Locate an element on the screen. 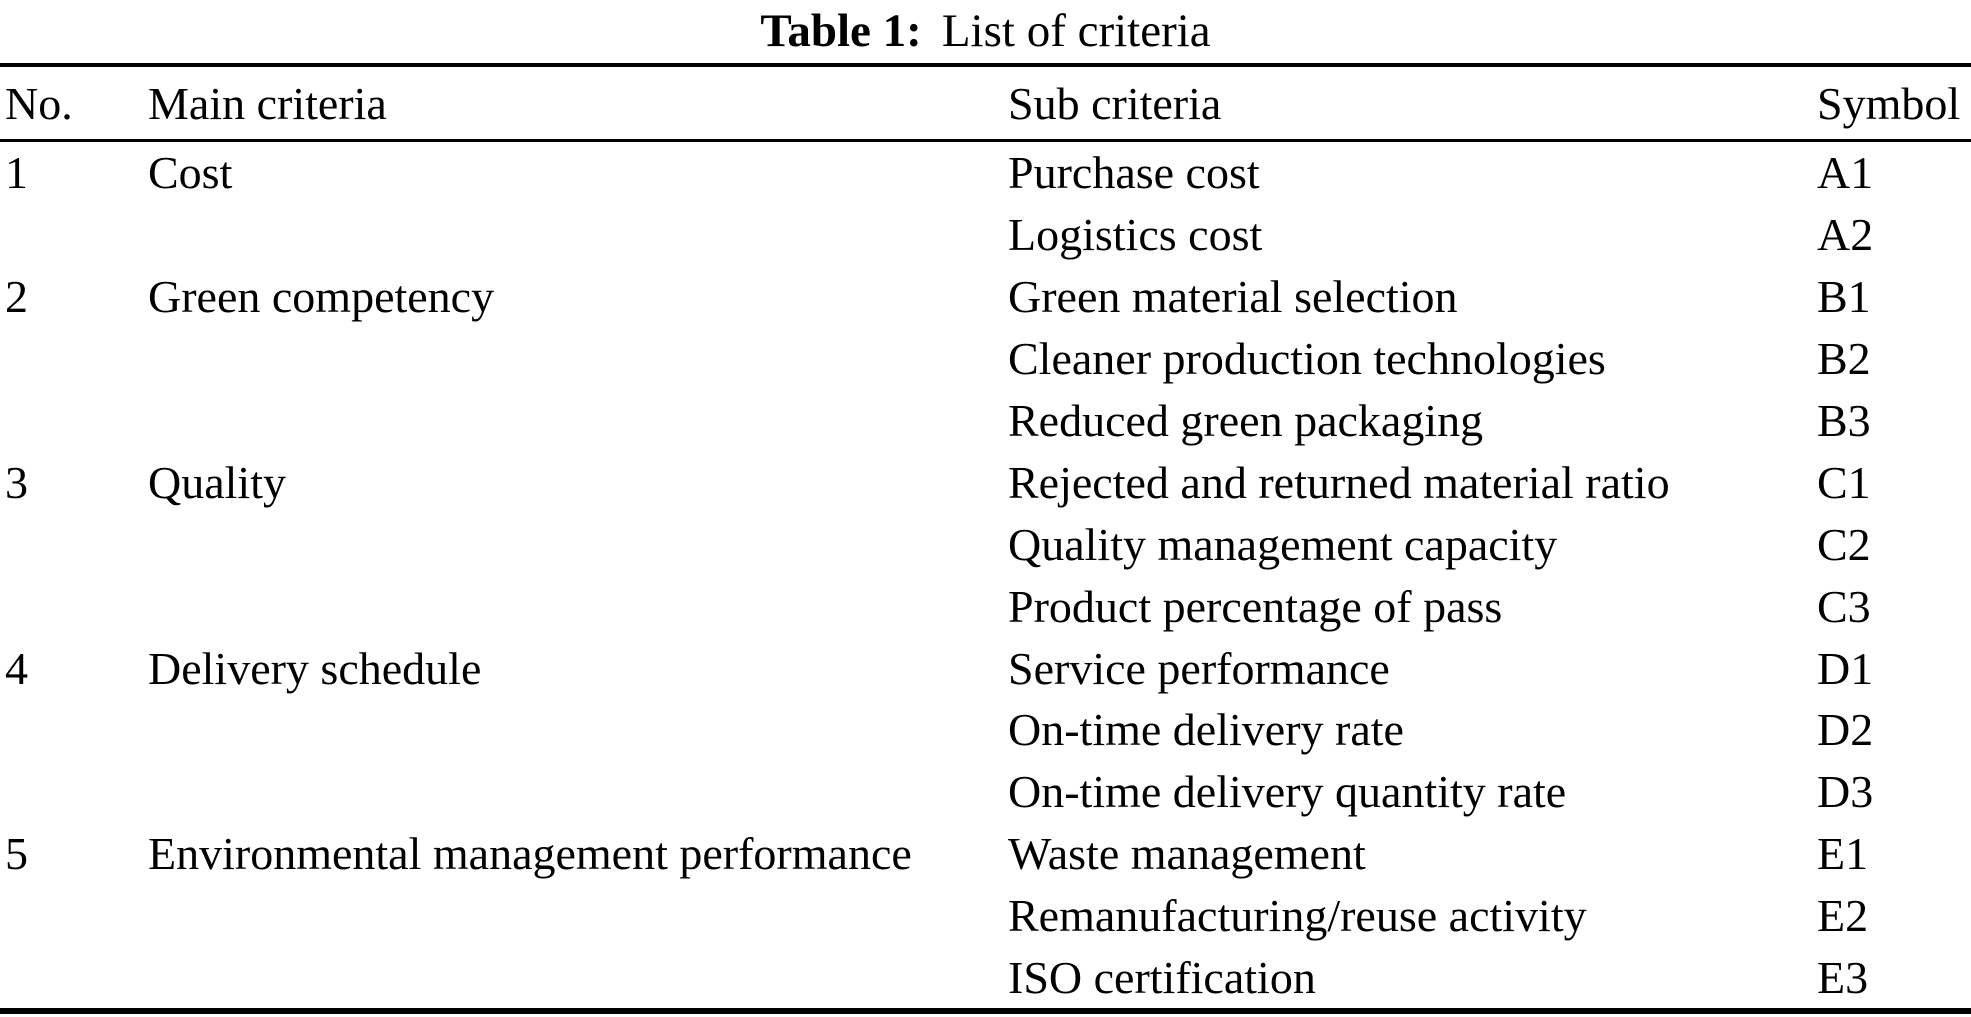 The width and height of the screenshot is (1971, 1017). table-row: On-time delivery quantity rate D3 is located at coordinates (985, 792).